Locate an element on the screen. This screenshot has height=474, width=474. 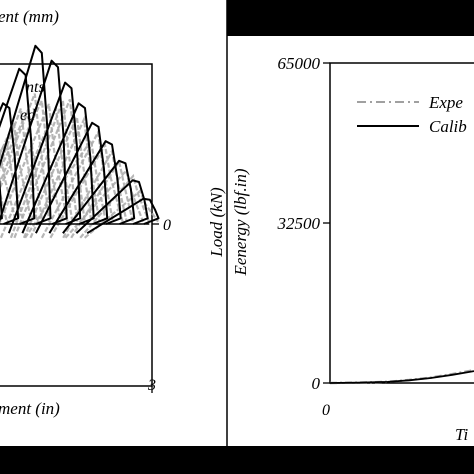
left-legend-entry-1: nts is located at coordinates (35, 87).